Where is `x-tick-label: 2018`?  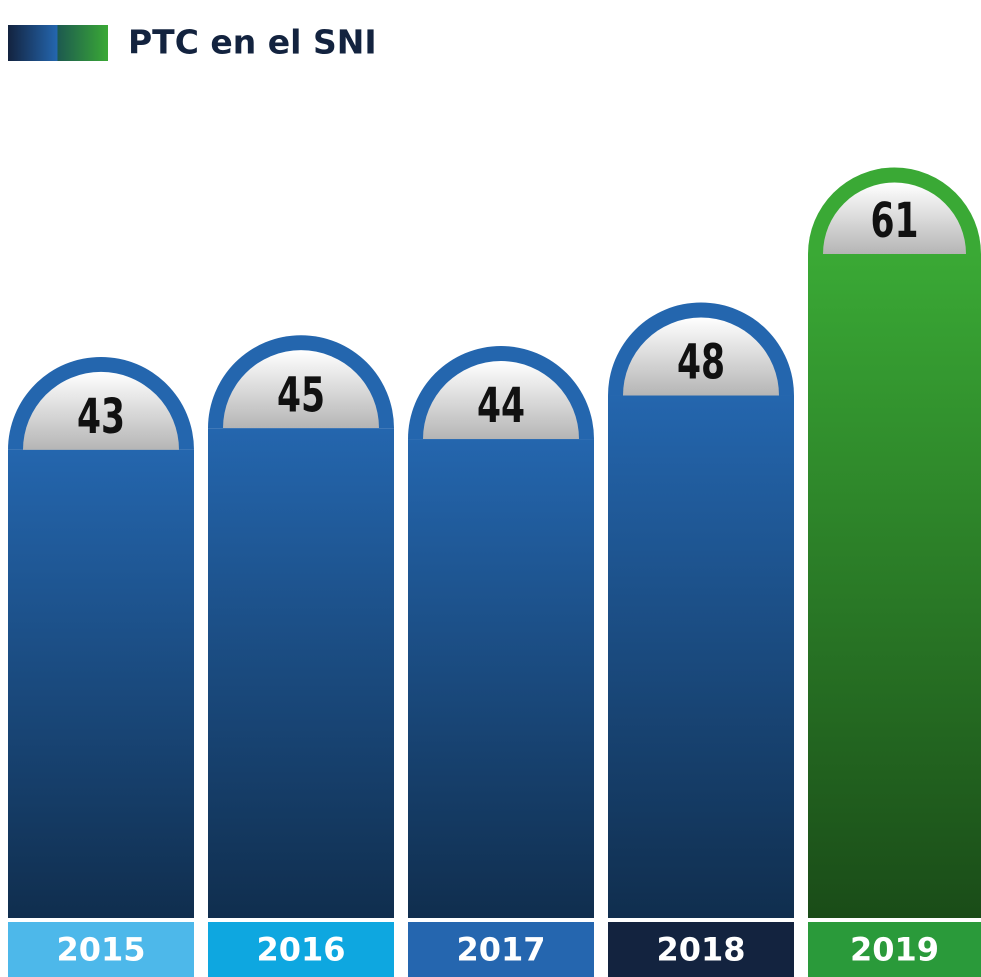
x-tick-label: 2018 is located at coordinates (700, 950).